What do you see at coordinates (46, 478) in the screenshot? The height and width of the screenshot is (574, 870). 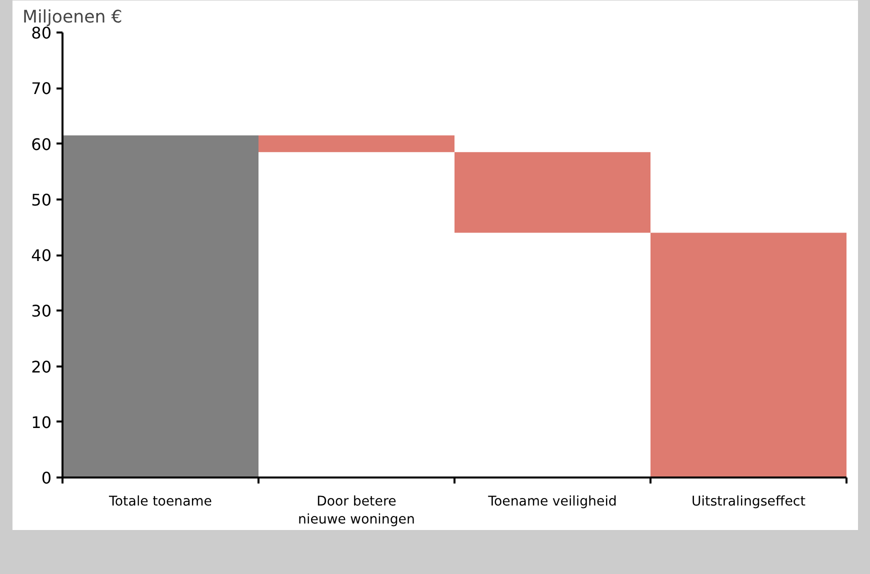 I see `y-tick-label: 0` at bounding box center [46, 478].